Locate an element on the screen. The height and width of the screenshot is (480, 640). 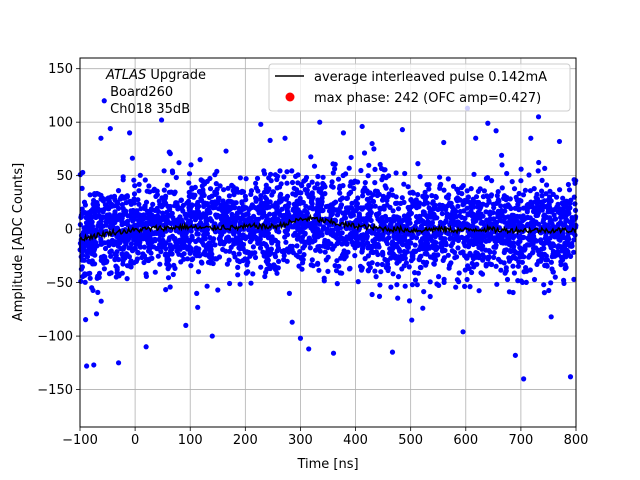
x-axis-ticks: −100 0 100 200 300 400 500 600 700 800 is located at coordinates (325, 437).